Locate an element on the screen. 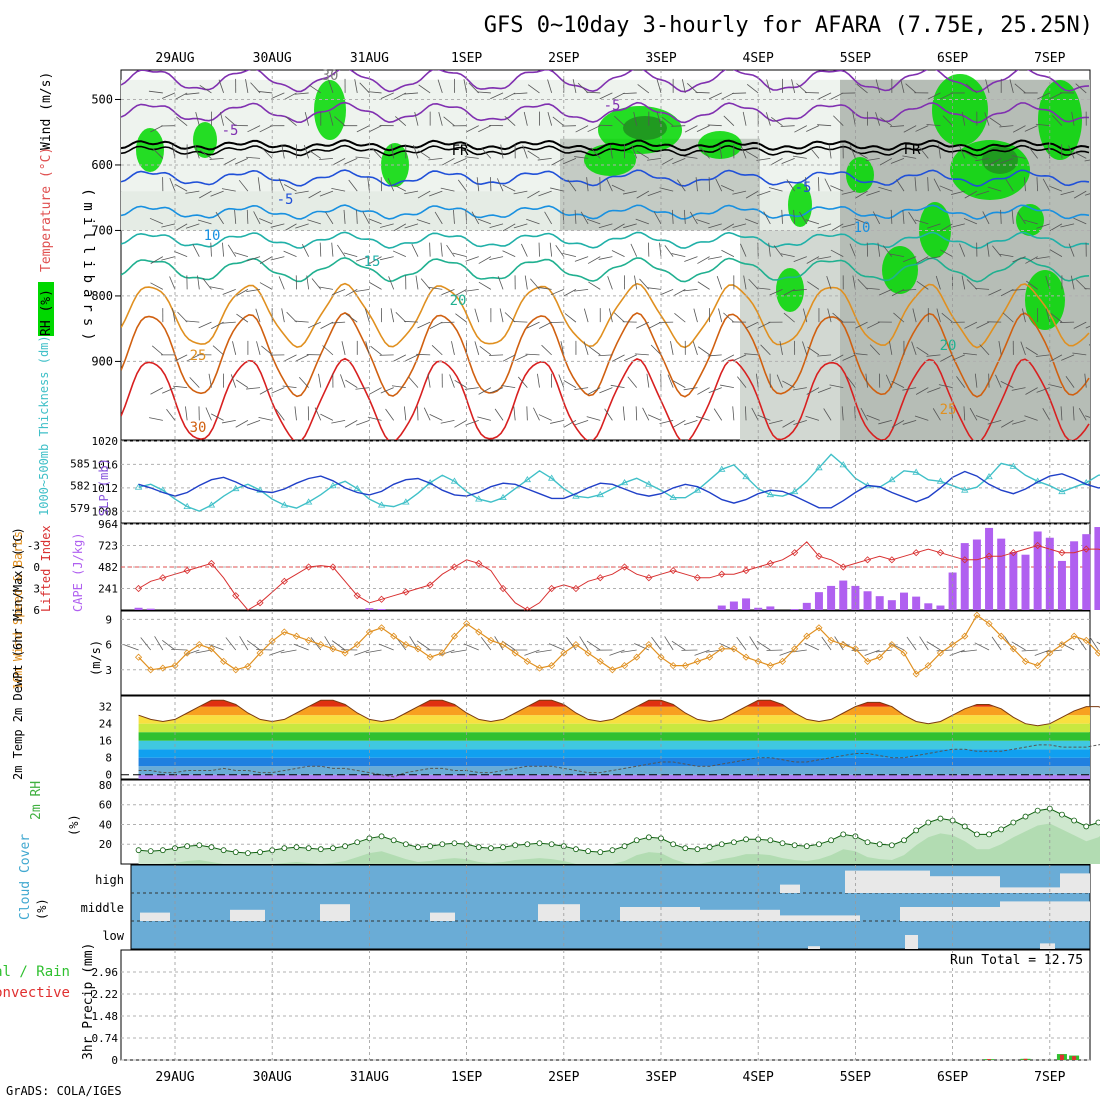 This screenshot has width=1100, height=1100. precip-axis-label: 3hr Precip (mm) is located at coordinates (88, 1001).